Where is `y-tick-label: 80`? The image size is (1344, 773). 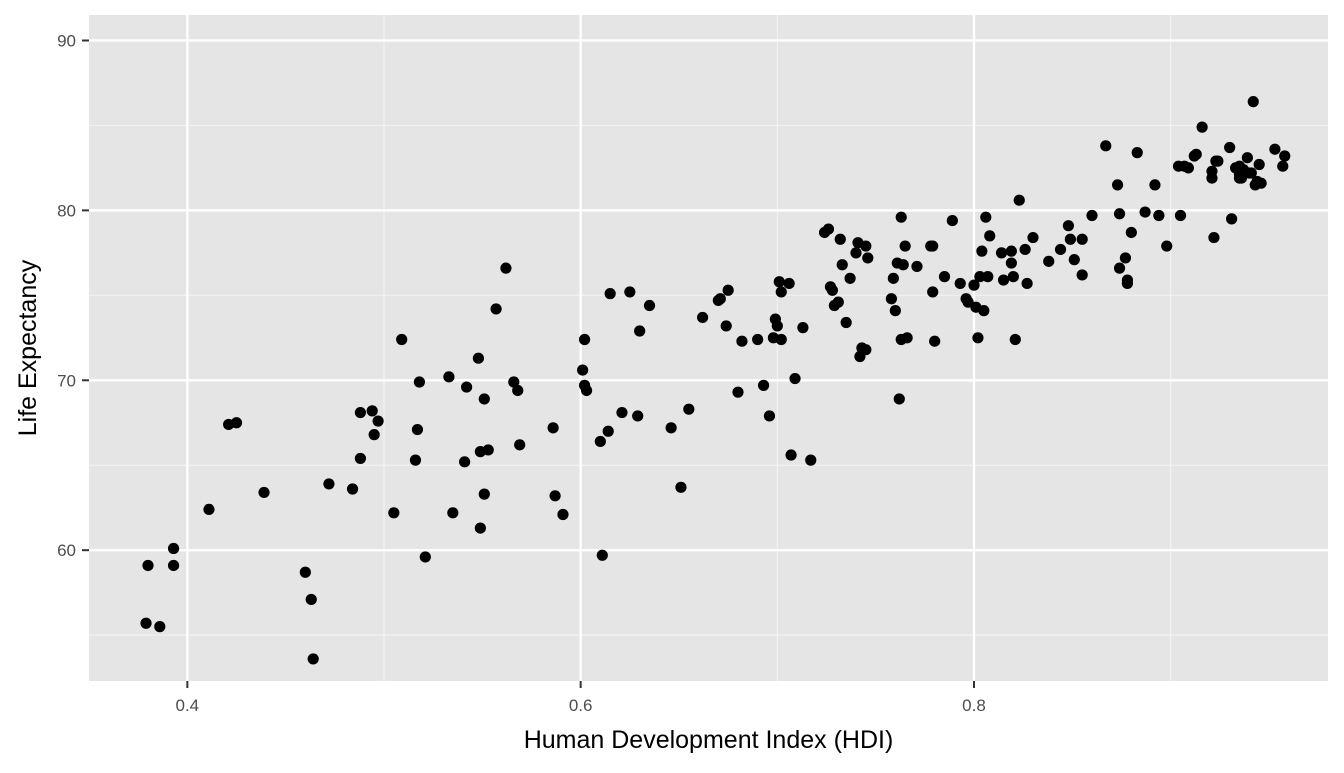
y-tick-label: 80 is located at coordinates (66, 210).